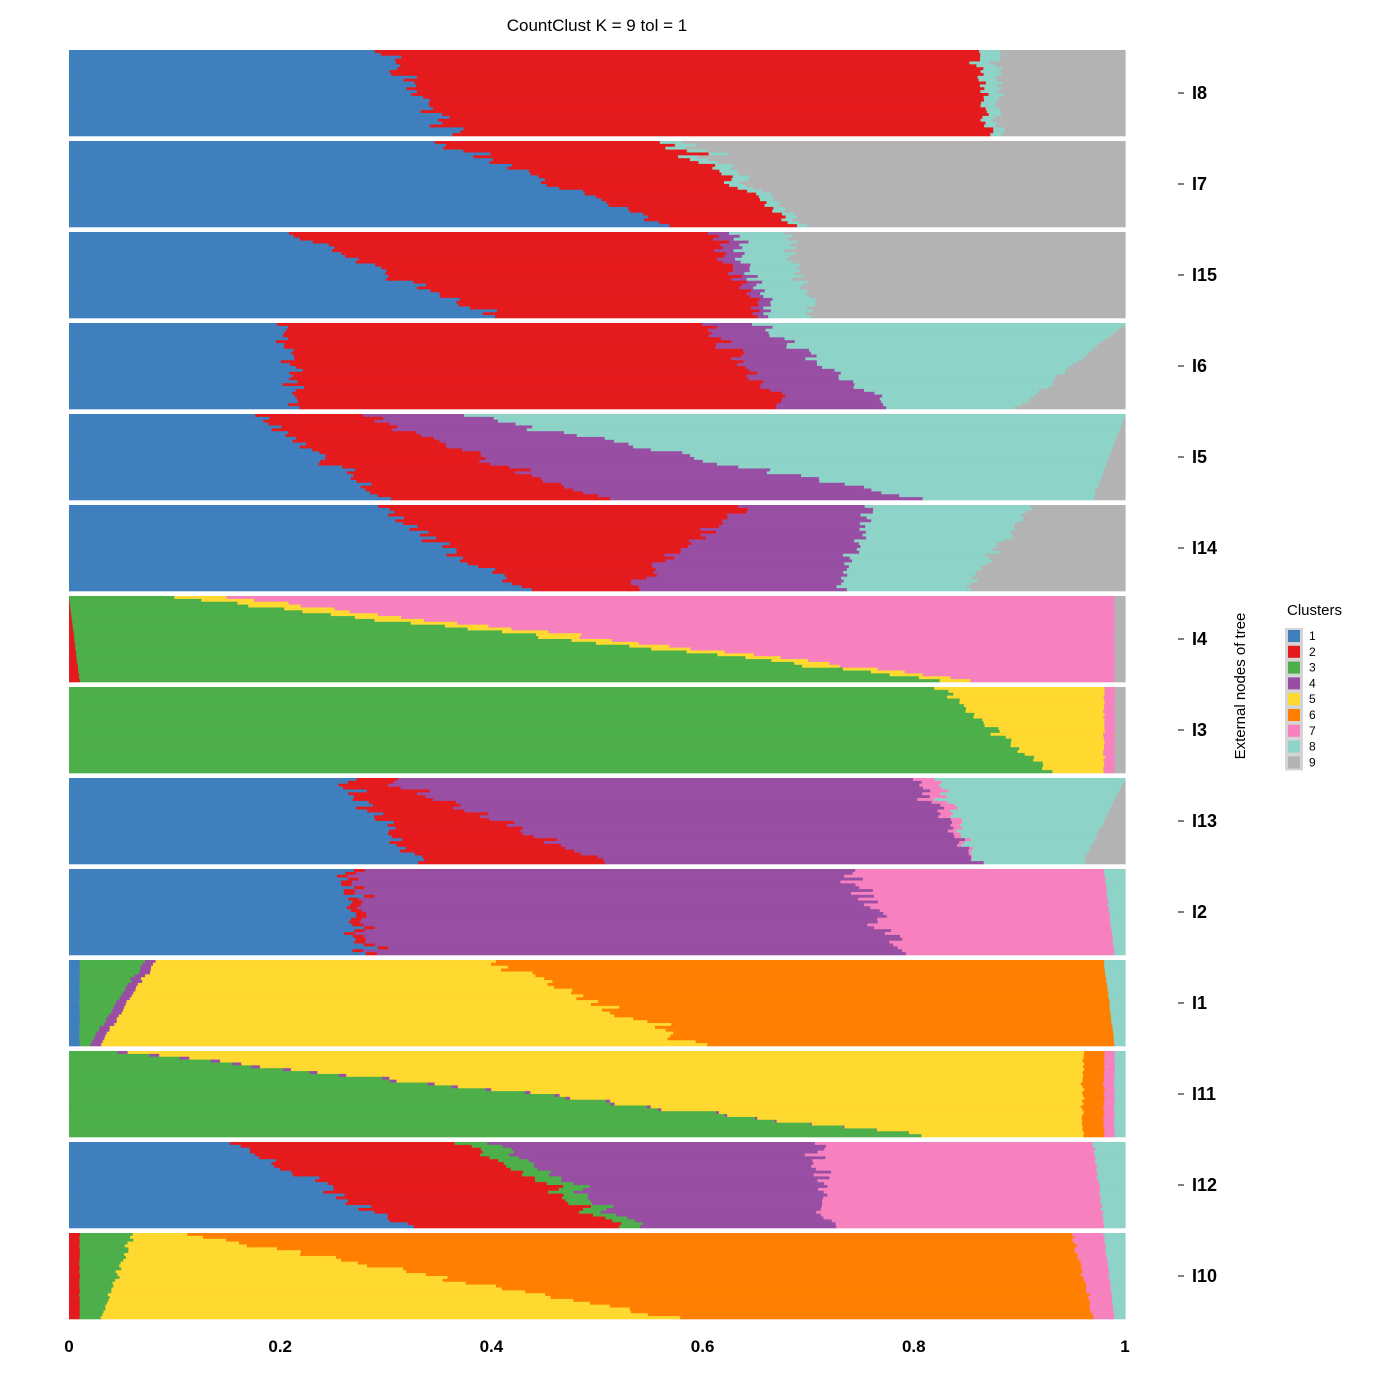 This screenshot has height=1400, width=1400. Describe the element at coordinates (643, 821) in the screenshot. I see `panel-i13: I13` at that location.